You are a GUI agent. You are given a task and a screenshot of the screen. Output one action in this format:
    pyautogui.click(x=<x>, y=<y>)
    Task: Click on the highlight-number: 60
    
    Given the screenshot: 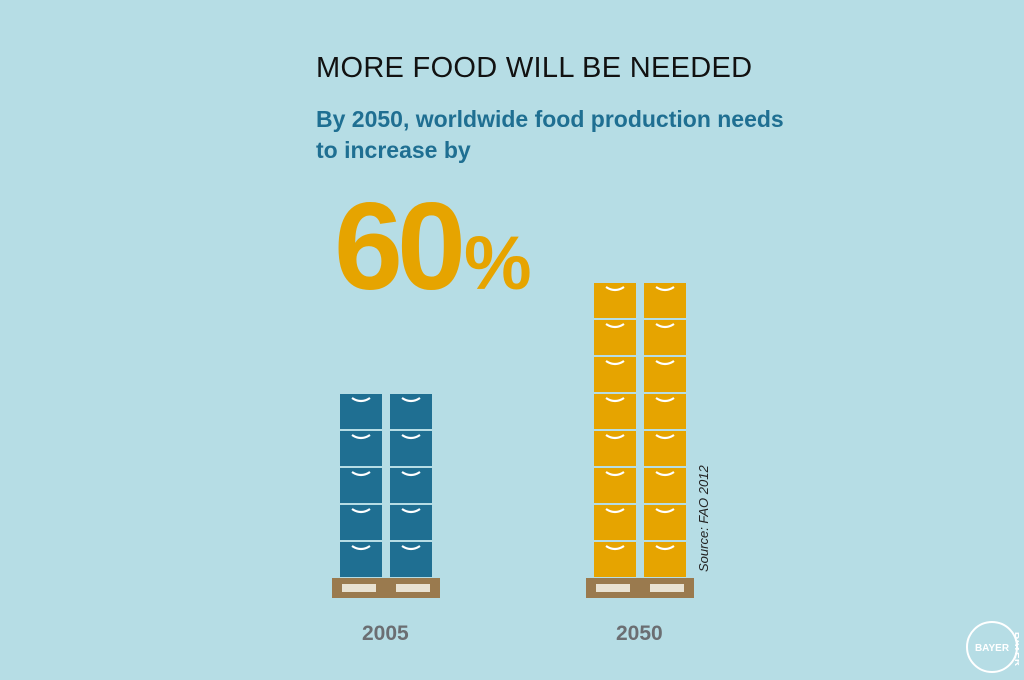 What is the action you would take?
    pyautogui.click(x=400, y=247)
    